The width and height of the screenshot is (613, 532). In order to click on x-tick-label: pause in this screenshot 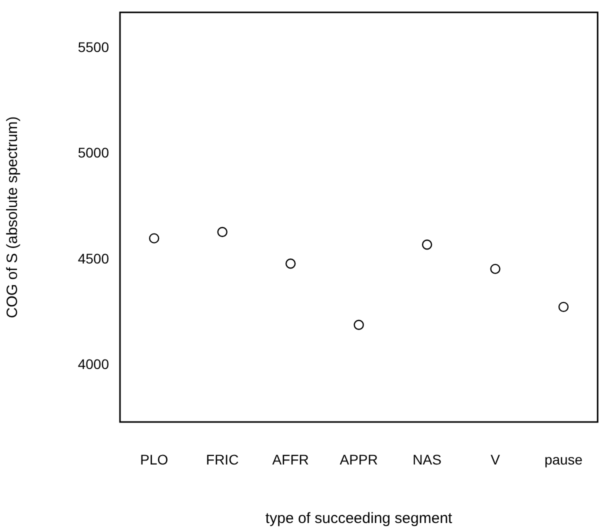, I will do `click(563, 459)`.